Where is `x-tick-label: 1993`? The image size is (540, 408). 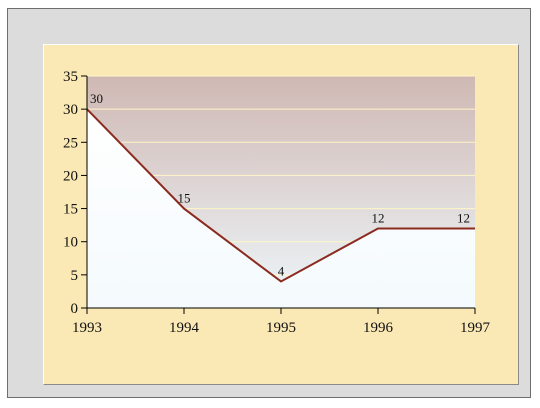
x-tick-label: 1993 is located at coordinates (87, 328).